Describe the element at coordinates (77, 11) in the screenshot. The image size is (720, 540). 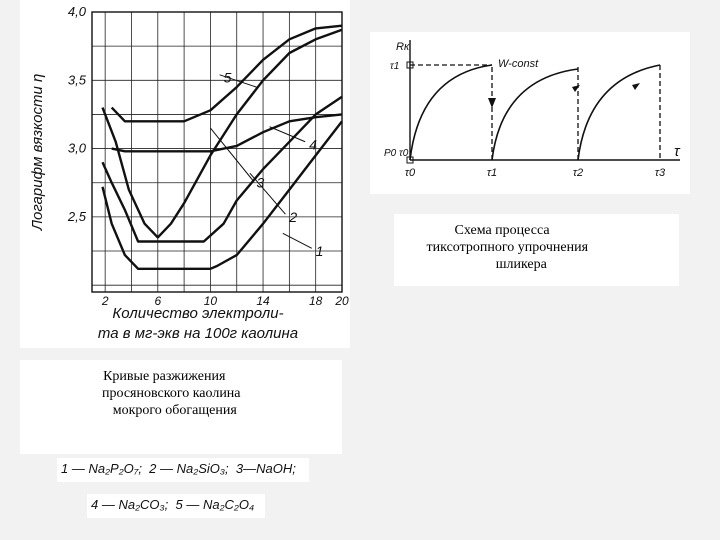
I see `y-tick-label: 4,0` at that location.